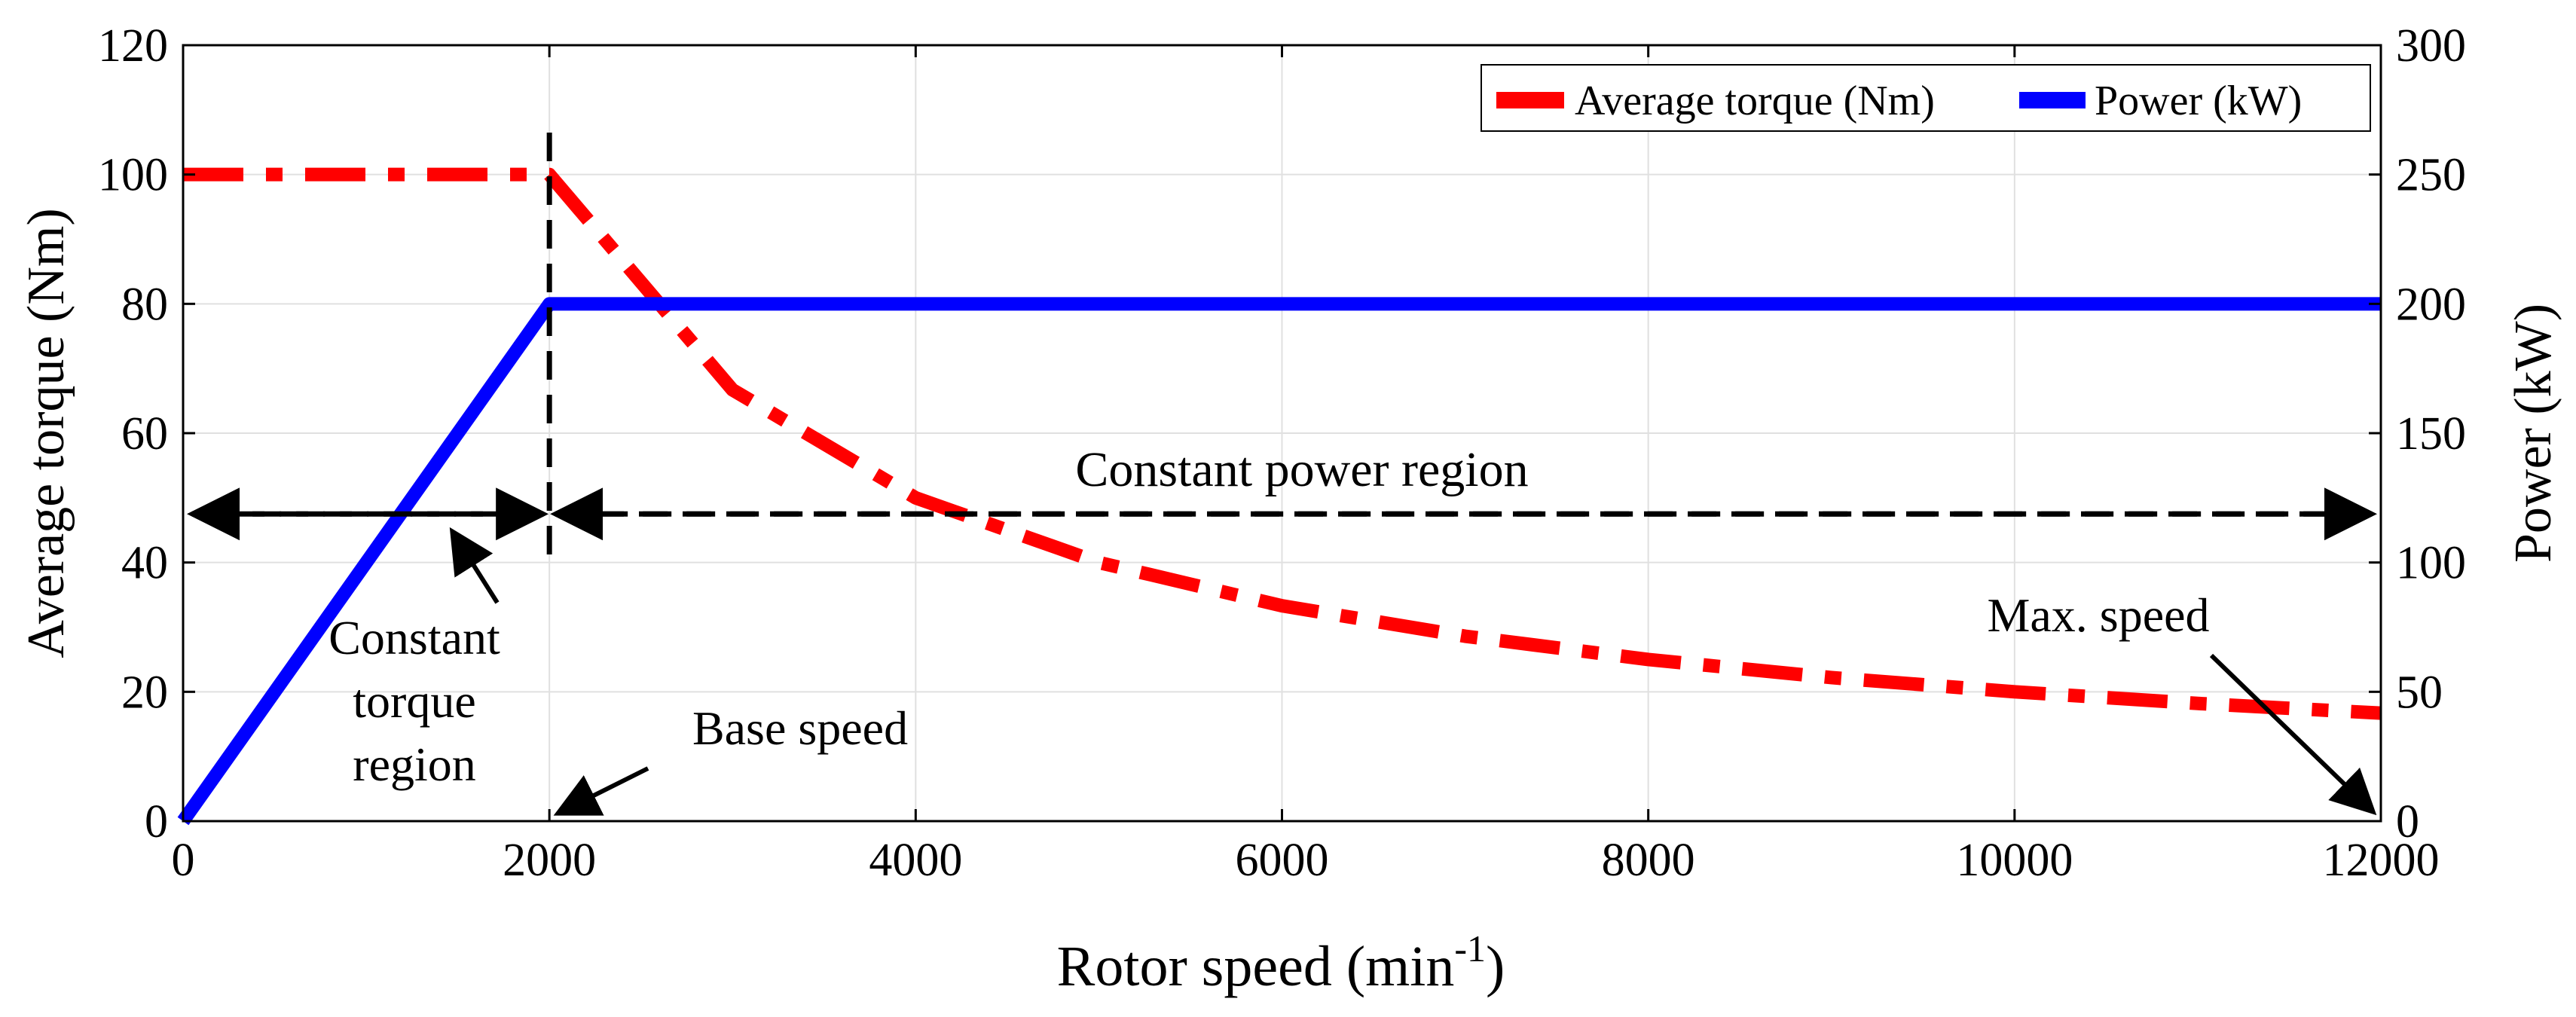  What do you see at coordinates (475, 565) in the screenshot?
I see `constant-torque-pointer-arrow` at bounding box center [475, 565].